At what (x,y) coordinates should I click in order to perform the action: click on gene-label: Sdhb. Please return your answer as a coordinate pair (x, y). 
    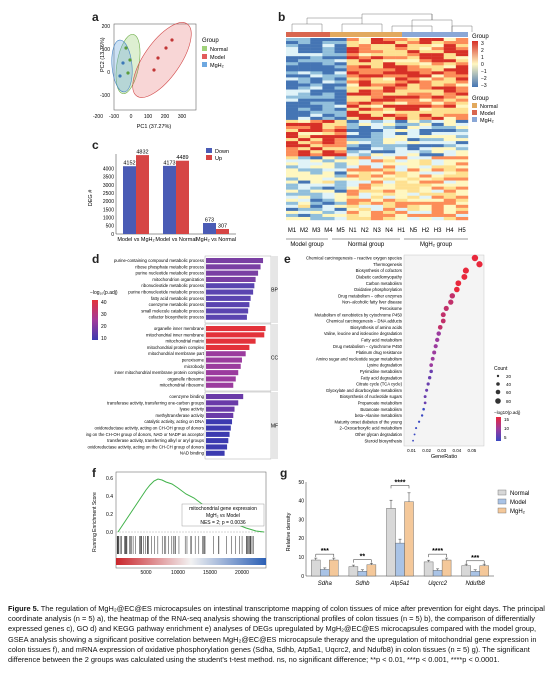
    Looking at the image, I should click on (362, 584).